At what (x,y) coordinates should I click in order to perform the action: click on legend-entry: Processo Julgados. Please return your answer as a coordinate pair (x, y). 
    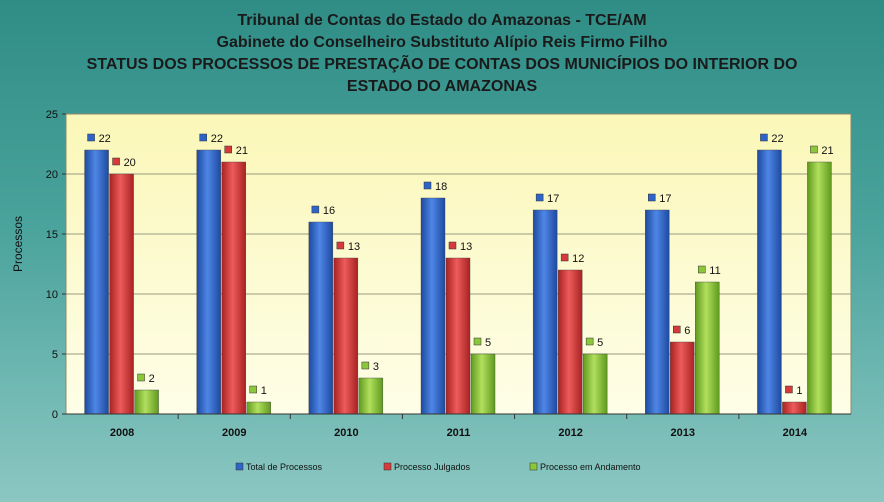
    Looking at the image, I should click on (432, 467).